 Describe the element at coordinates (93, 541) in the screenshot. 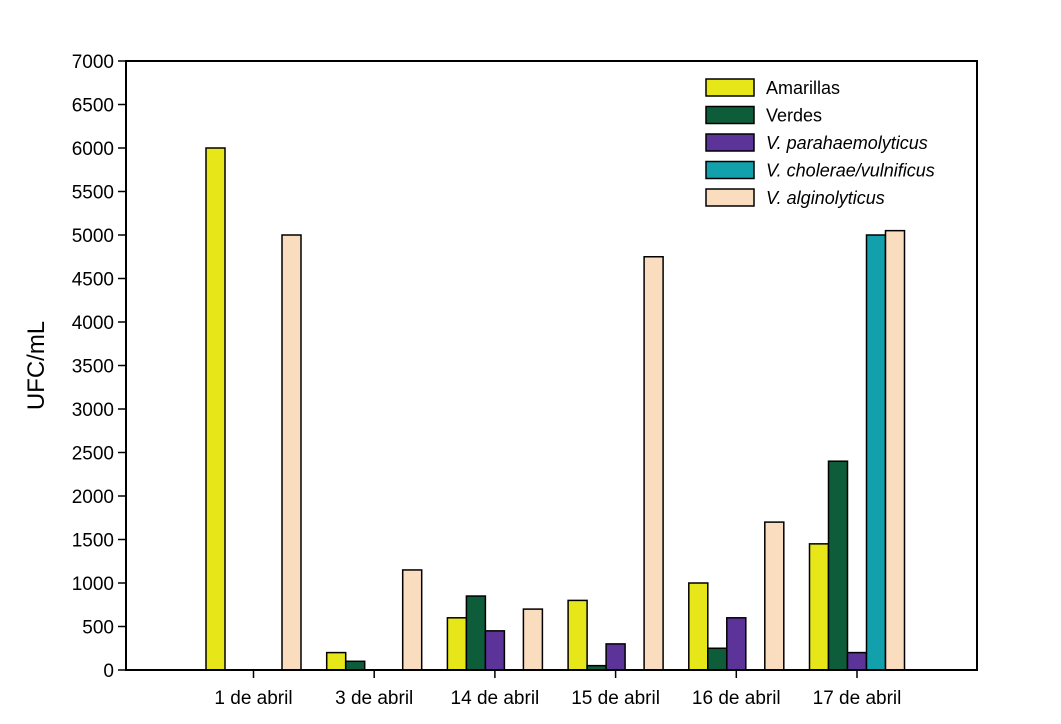

I see `y-tick-label: 1500` at that location.